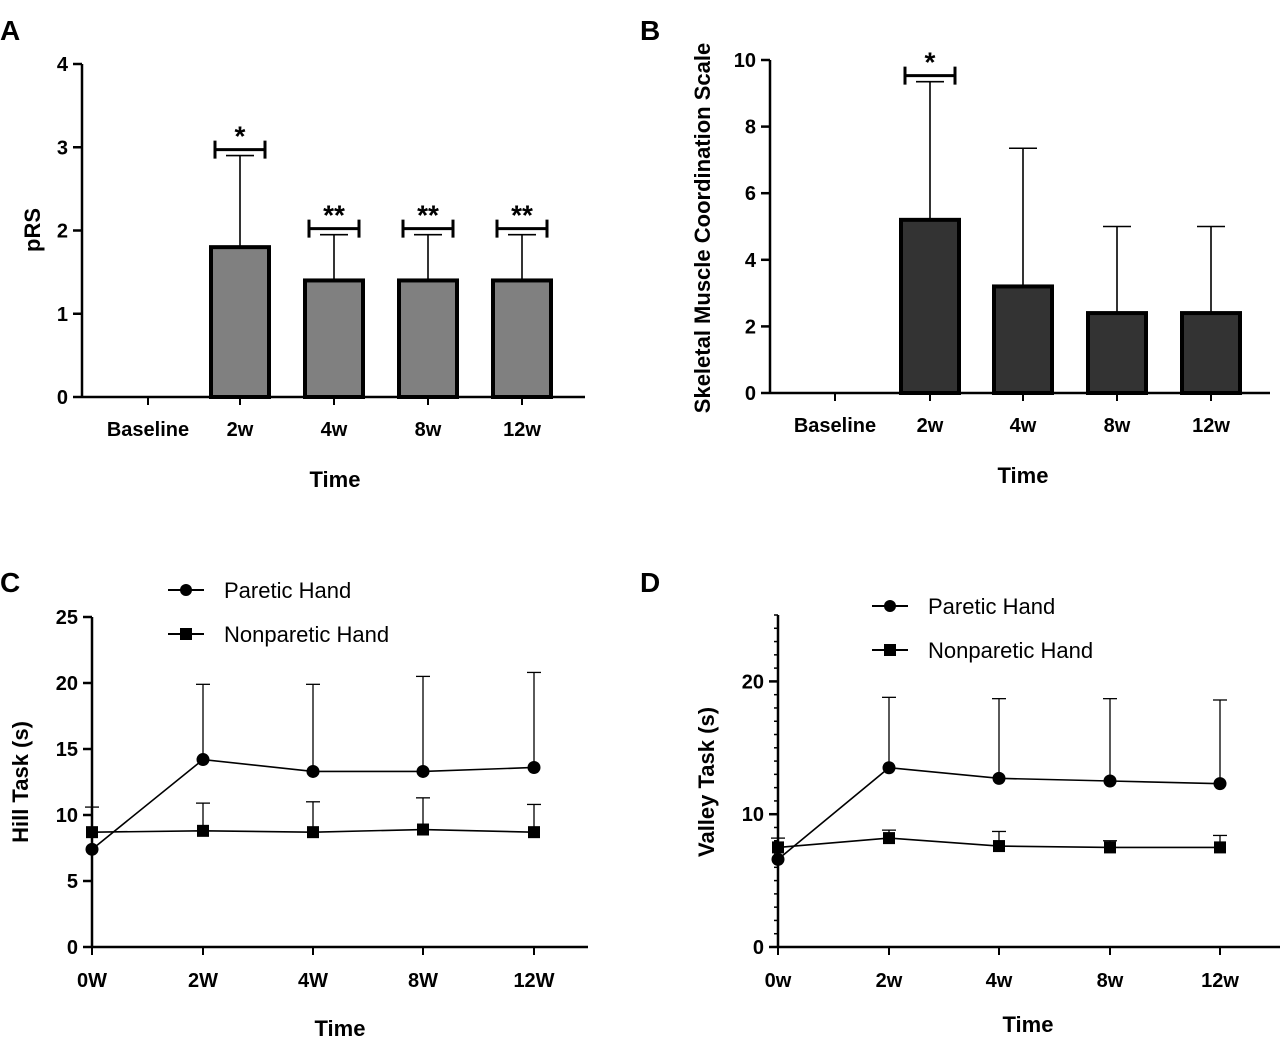 The image size is (1280, 1038). What do you see at coordinates (67, 618) in the screenshot?
I see `y-tick-label: 25` at bounding box center [67, 618].